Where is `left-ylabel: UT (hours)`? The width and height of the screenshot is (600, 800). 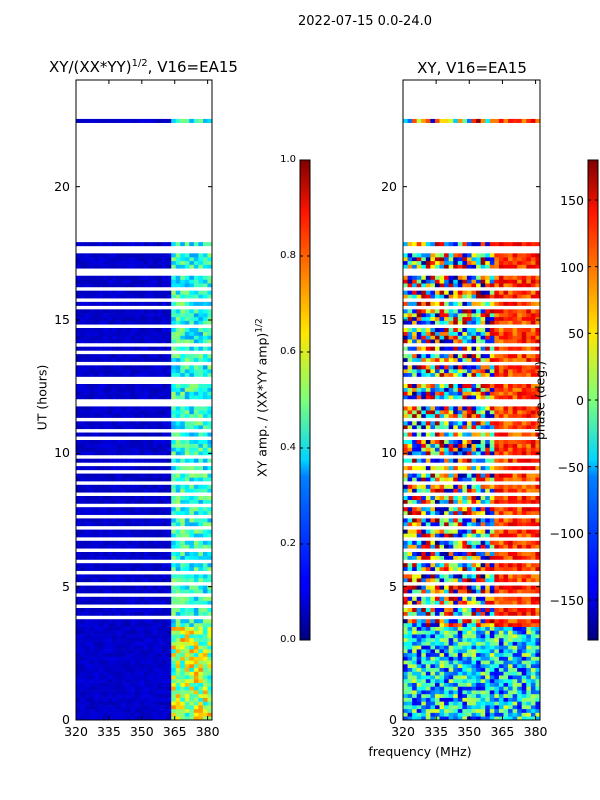 left-ylabel: UT (hours) is located at coordinates (42, 397).